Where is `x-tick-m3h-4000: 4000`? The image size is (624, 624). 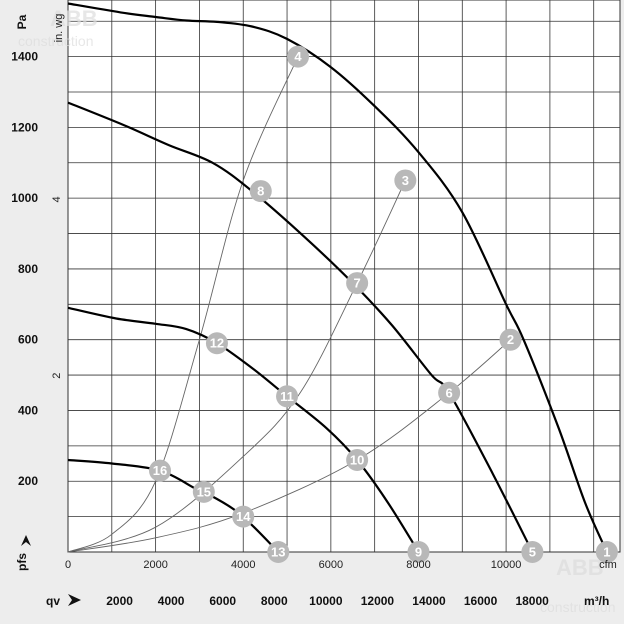
x-tick-m3h-4000: 4000 is located at coordinates (171, 601).